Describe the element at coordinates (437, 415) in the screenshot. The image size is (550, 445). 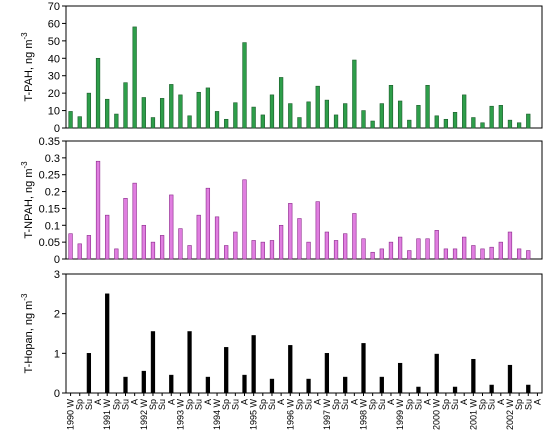
I see `x-tick-label: 2000 W` at that location.